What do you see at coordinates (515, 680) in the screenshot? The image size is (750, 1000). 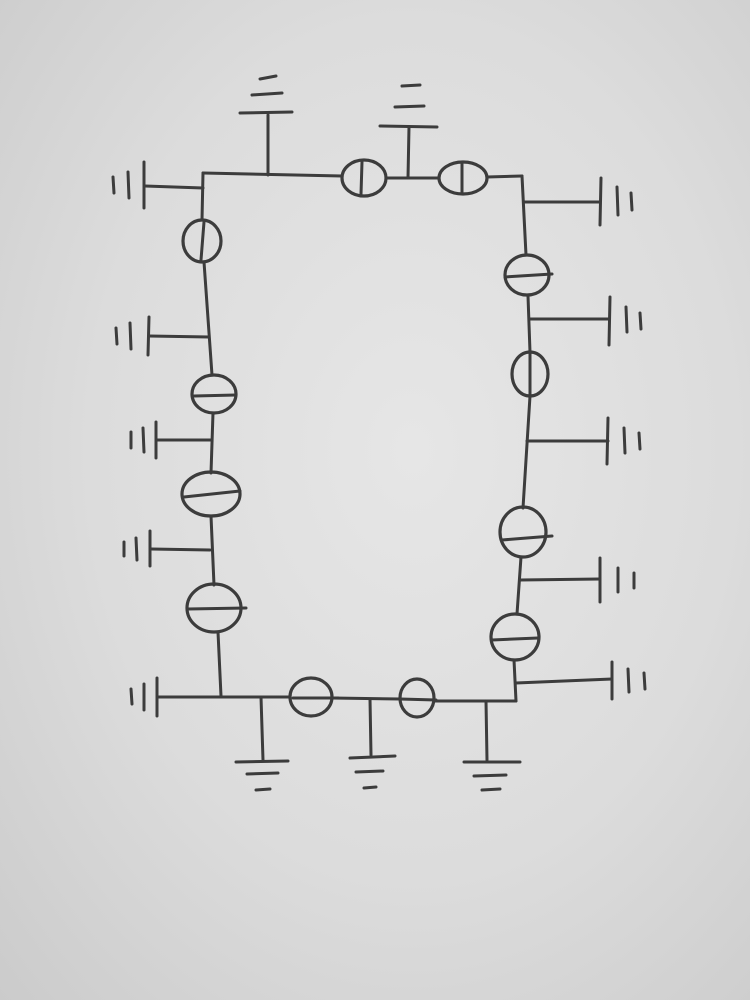 I see `wire-right-e` at bounding box center [515, 680].